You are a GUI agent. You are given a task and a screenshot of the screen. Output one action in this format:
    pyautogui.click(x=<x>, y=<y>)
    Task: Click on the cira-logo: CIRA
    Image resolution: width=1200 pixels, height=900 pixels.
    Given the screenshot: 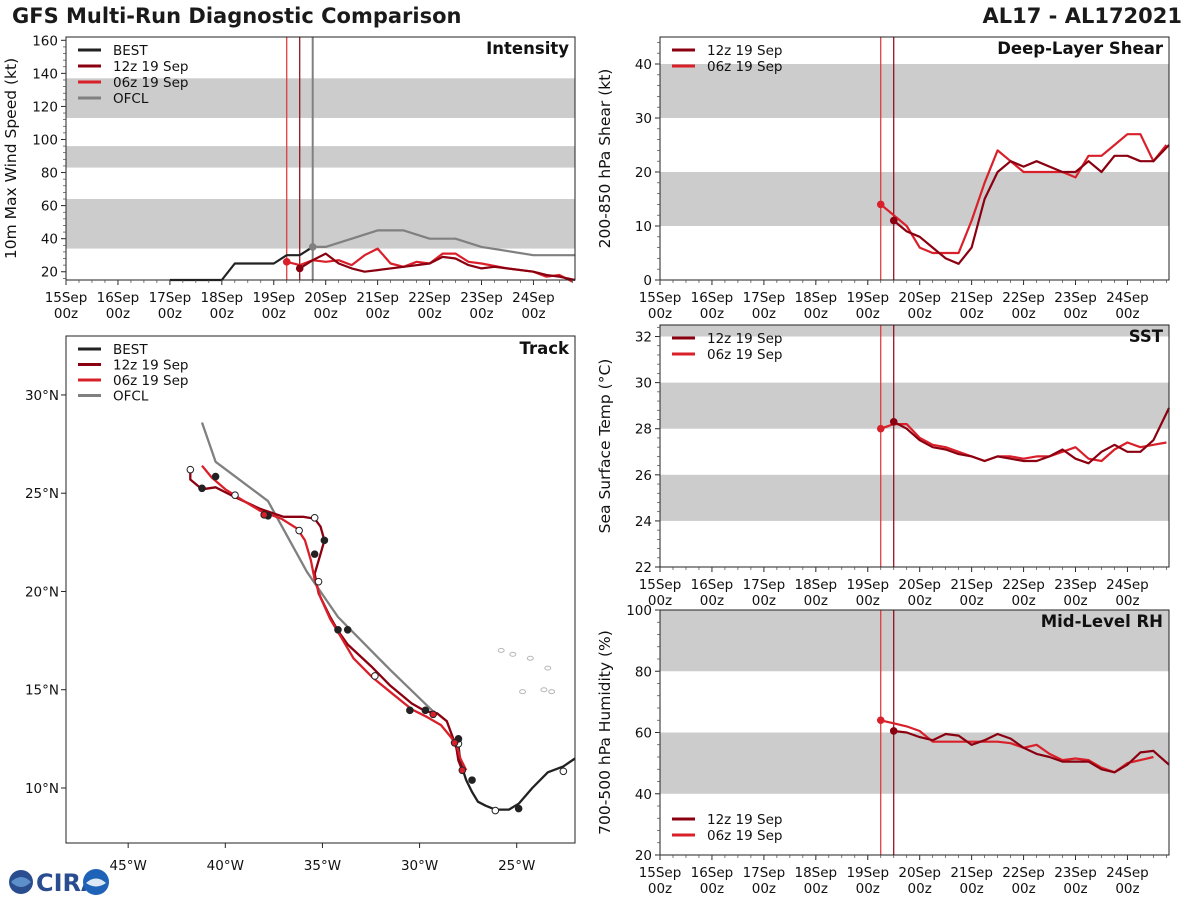 What is the action you would take?
    pyautogui.click(x=59, y=883)
    